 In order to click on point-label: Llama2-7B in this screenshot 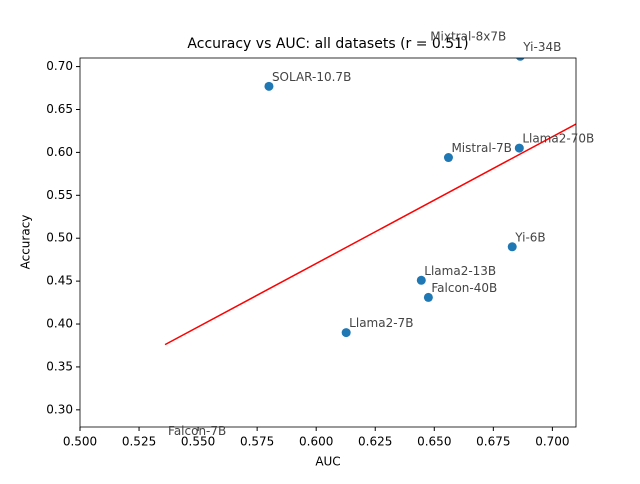, I will do `click(381, 323)`.